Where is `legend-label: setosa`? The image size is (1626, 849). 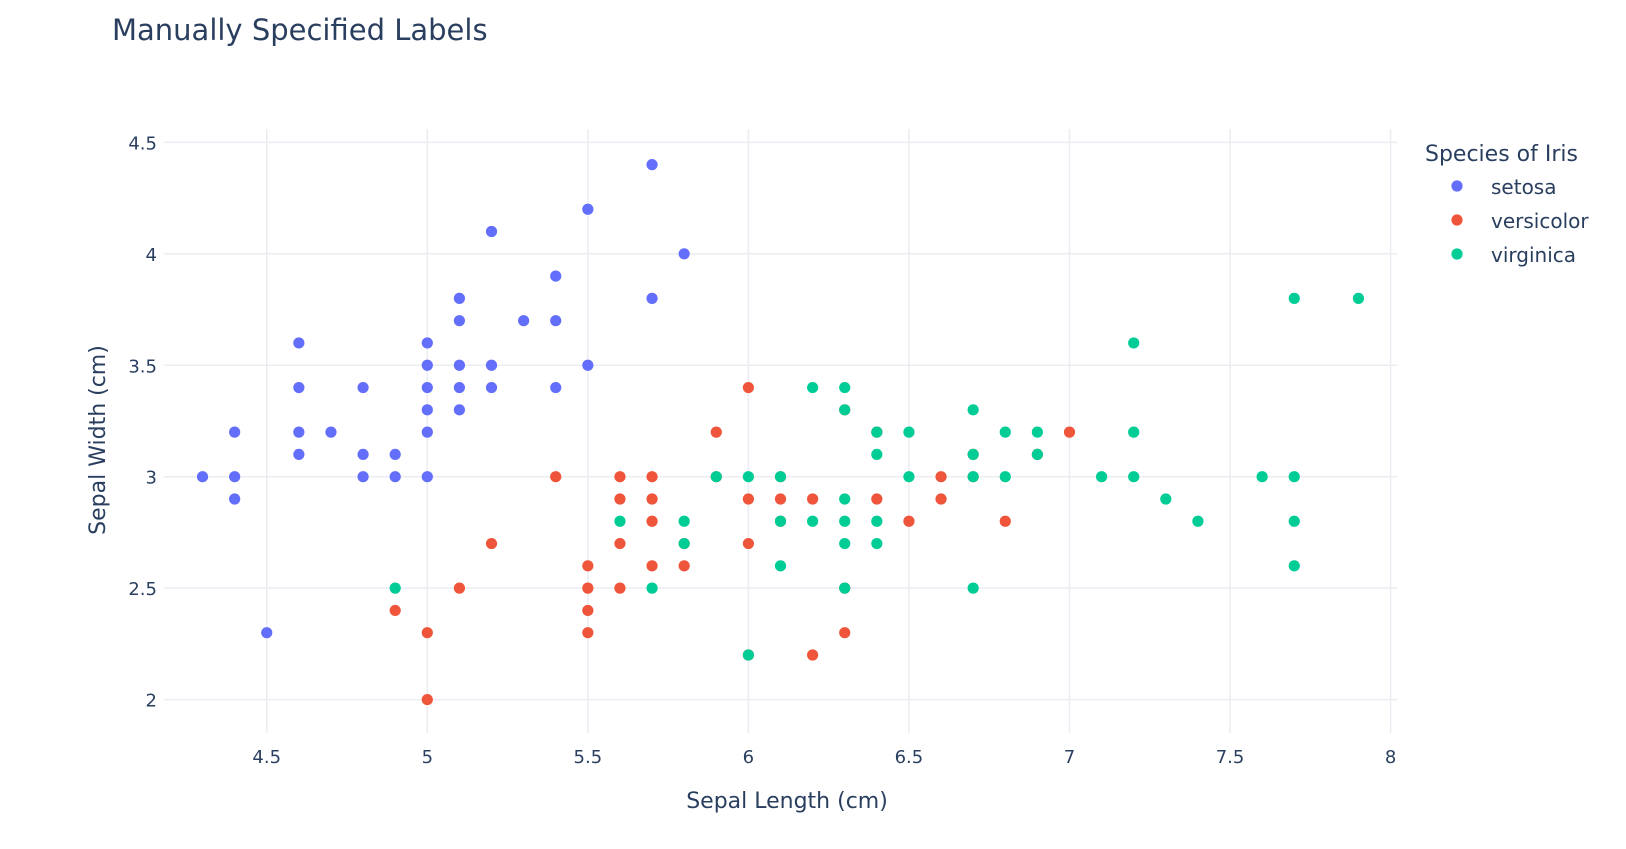
legend-label: setosa is located at coordinates (1523, 187).